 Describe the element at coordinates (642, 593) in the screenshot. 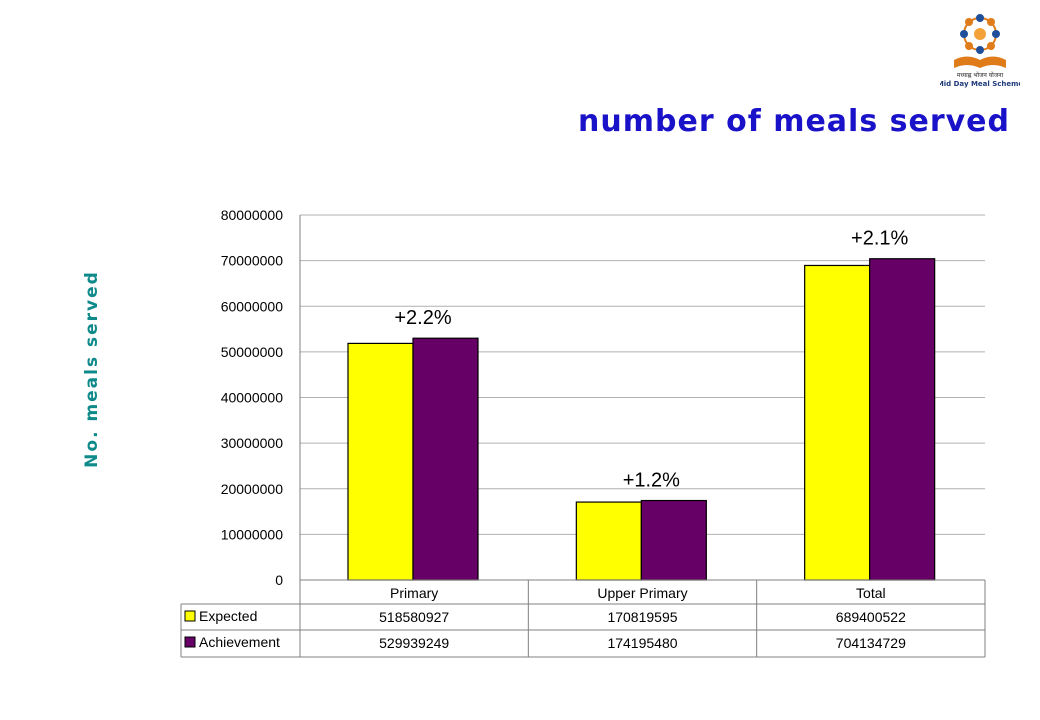

I see `x-category-label: Upper Primary` at that location.